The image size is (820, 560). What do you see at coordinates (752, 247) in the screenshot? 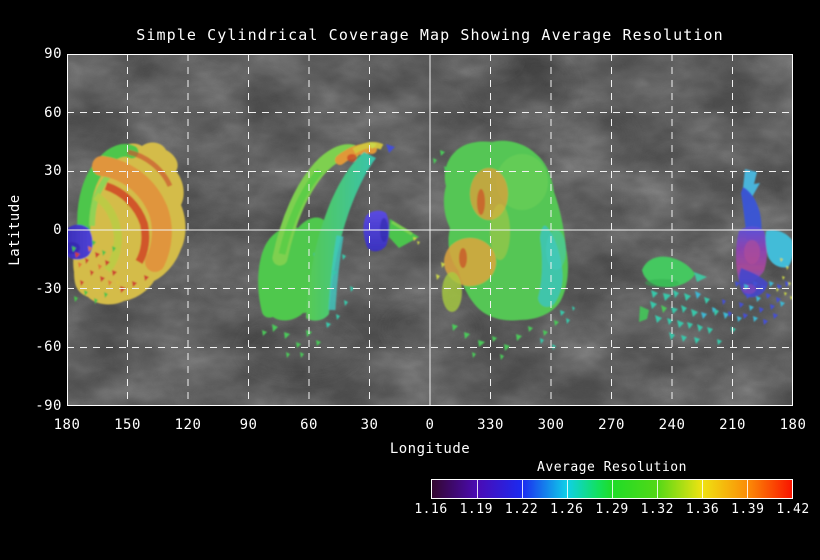
I see `coverage-patch-east-limb` at bounding box center [752, 247].